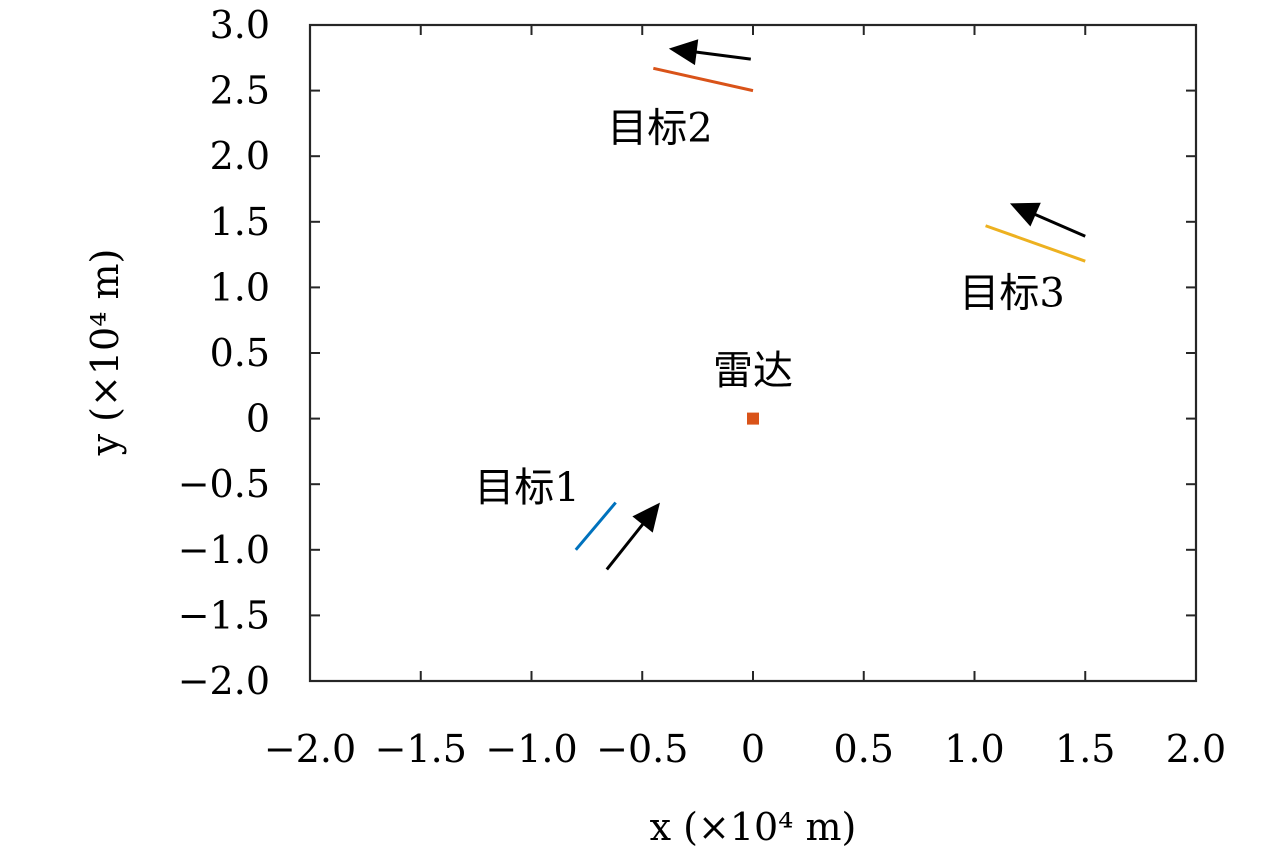 The height and width of the screenshot is (866, 1280). Describe the element at coordinates (240, 353) in the screenshot. I see `y-tick-label: 0.5` at that location.